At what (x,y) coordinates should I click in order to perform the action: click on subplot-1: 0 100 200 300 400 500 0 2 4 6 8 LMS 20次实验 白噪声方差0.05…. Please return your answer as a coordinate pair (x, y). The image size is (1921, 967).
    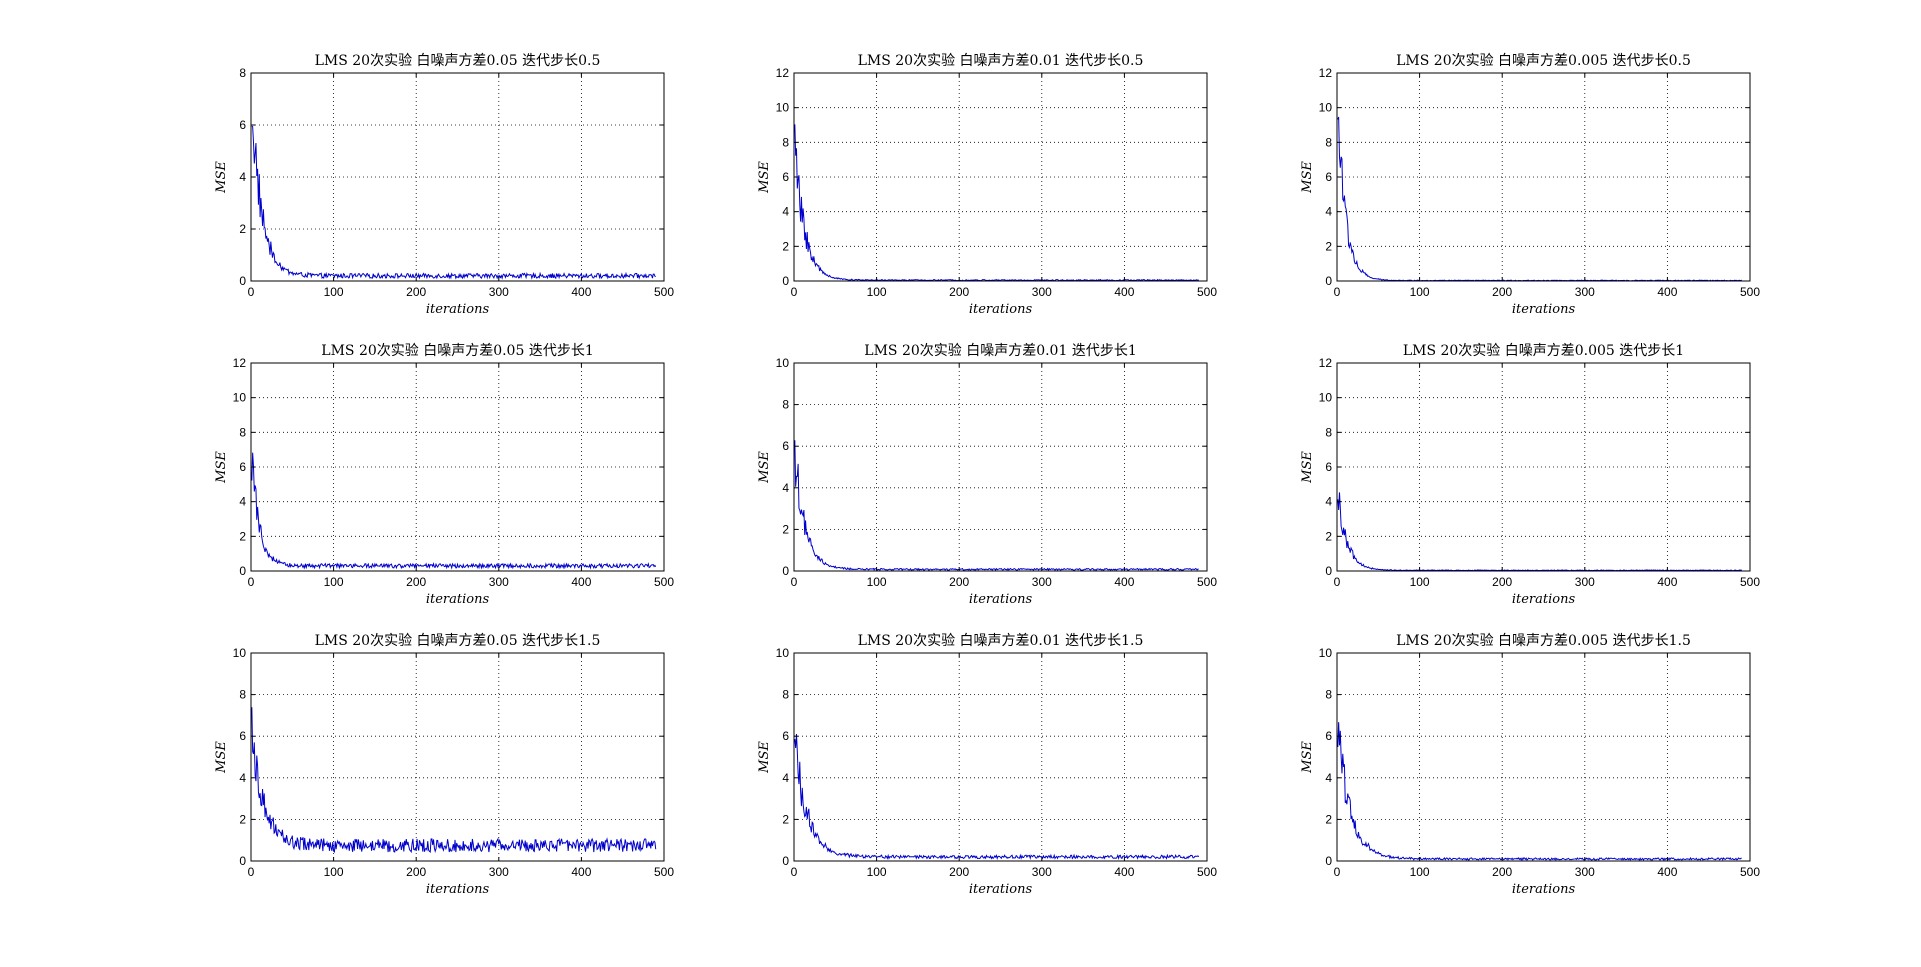
    Looking at the image, I should click on (444, 185).